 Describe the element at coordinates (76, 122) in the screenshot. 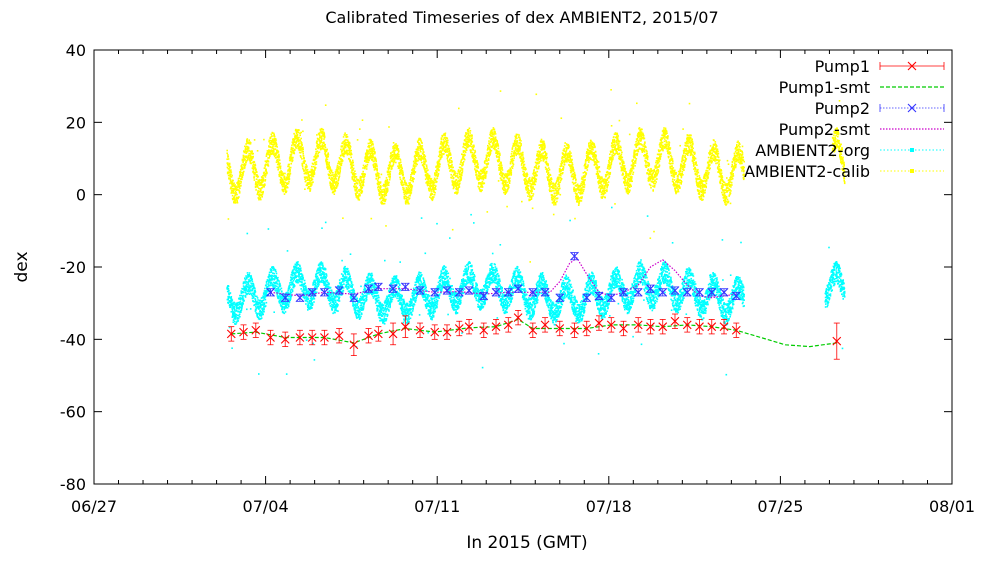

I see `y-tick-label: 20` at that location.